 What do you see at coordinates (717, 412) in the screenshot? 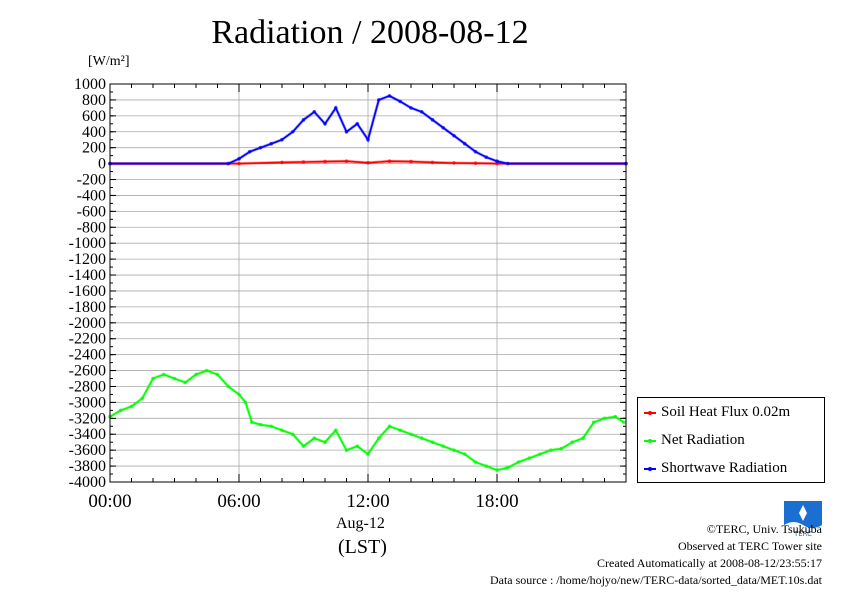
I see `legend-item-soil-heat-flux: Soil Heat Flux 0.02m` at bounding box center [717, 412].